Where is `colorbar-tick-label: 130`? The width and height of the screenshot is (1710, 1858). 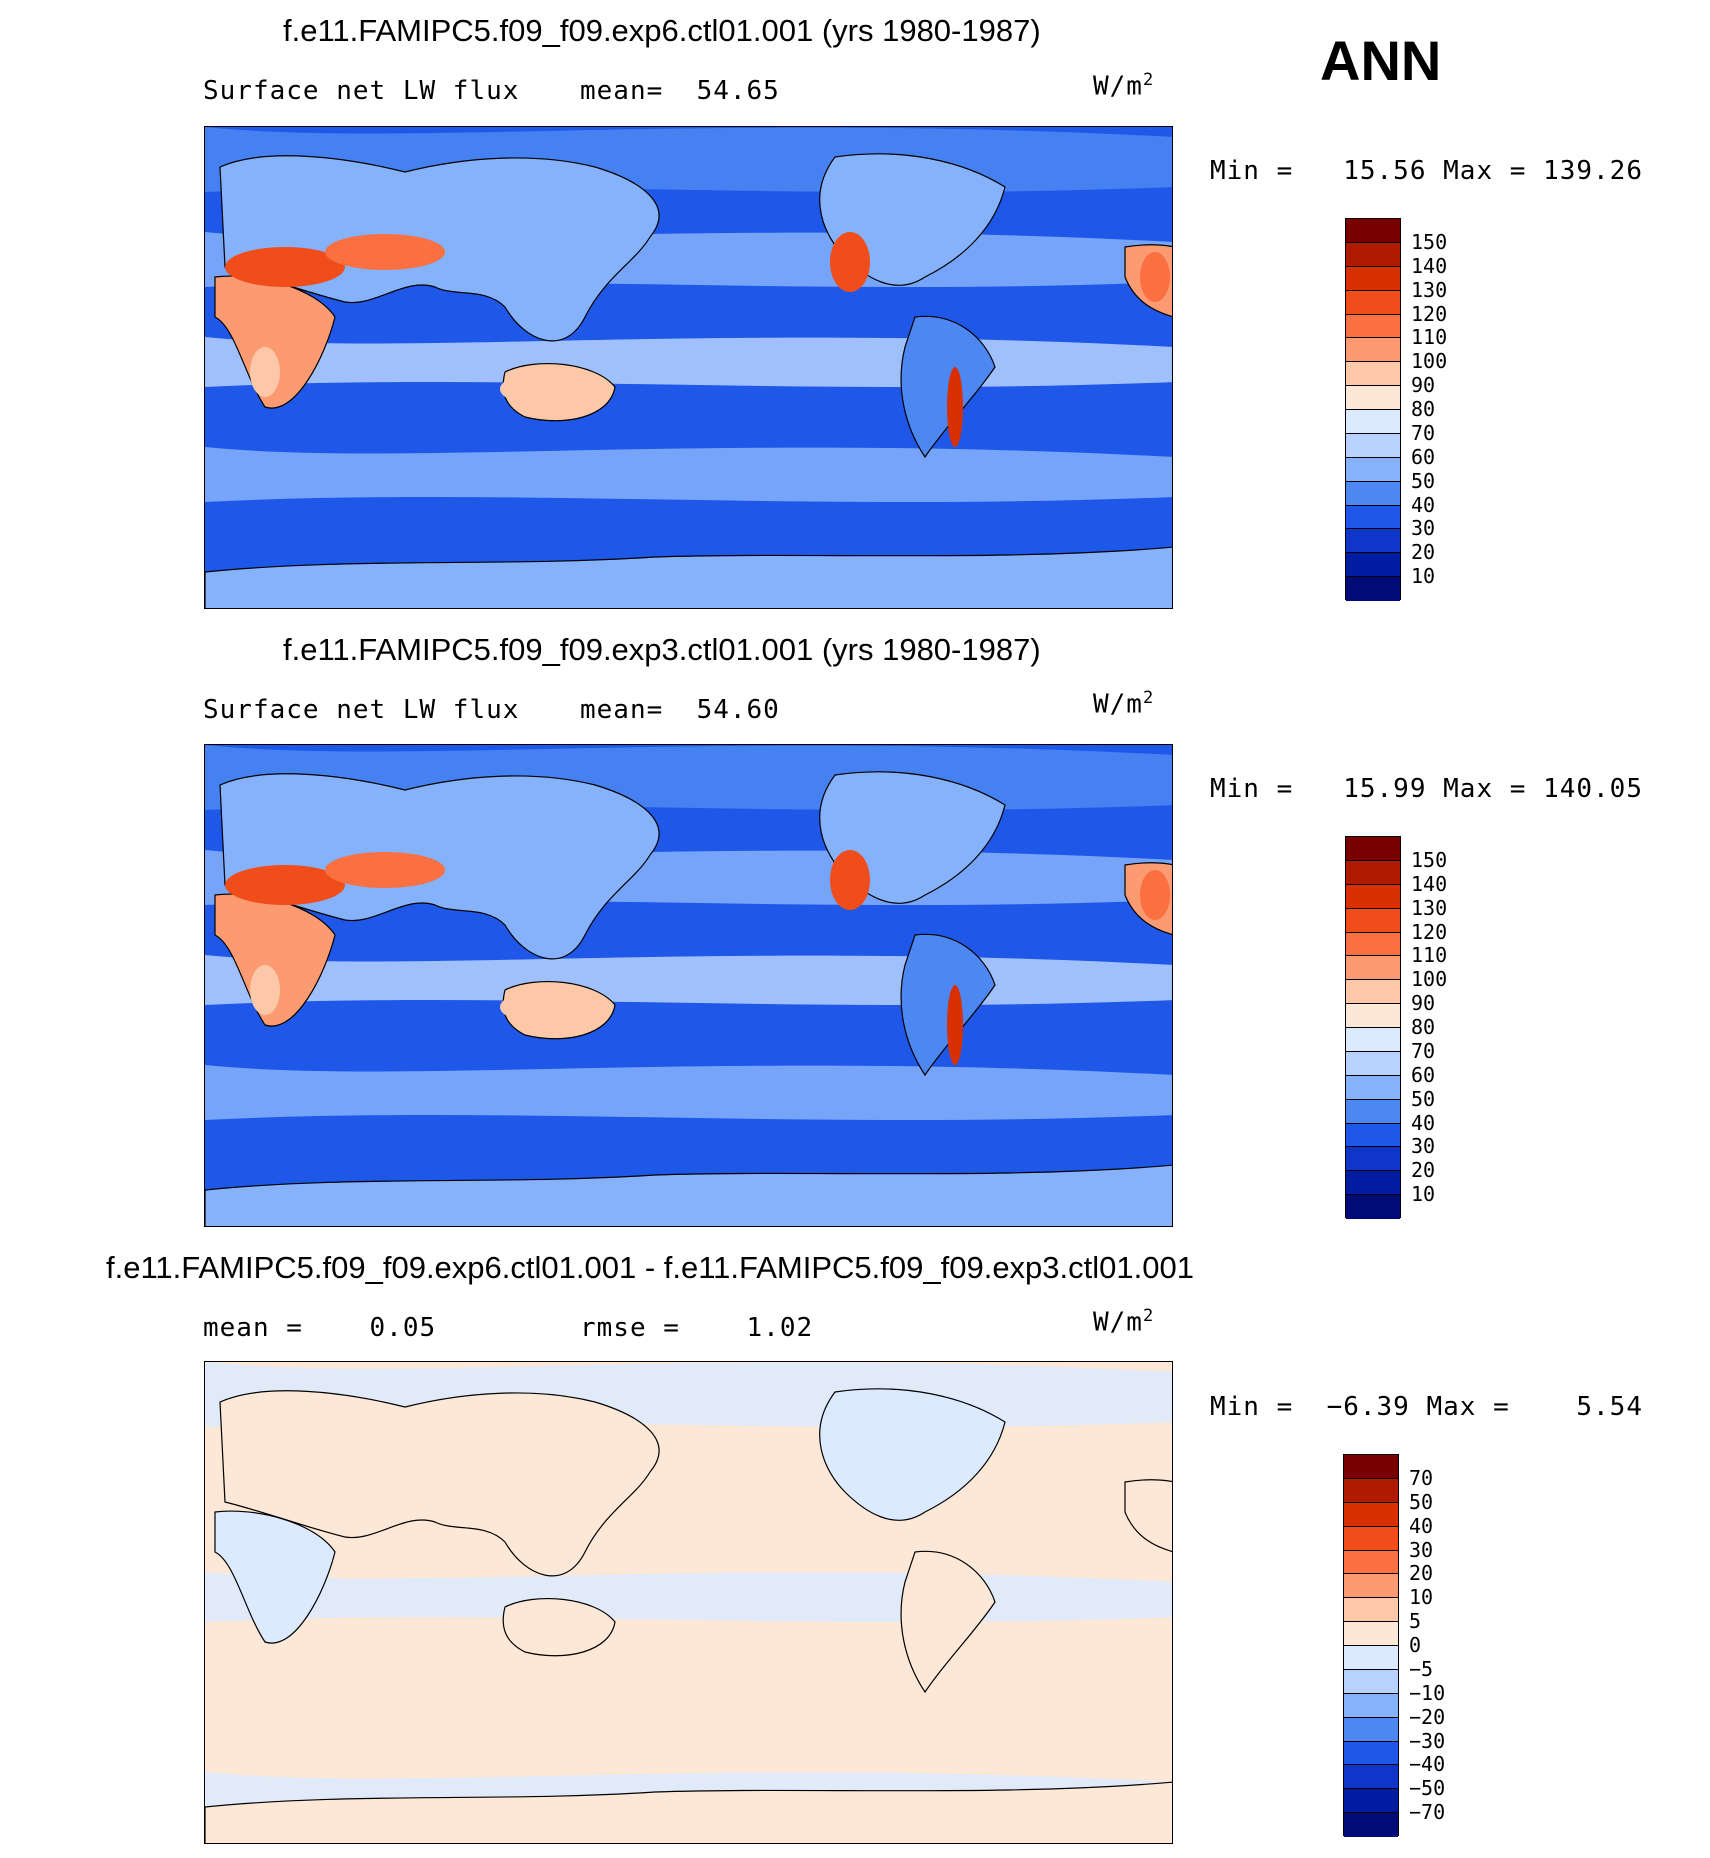
colorbar-tick-label: 130 is located at coordinates (1429, 907).